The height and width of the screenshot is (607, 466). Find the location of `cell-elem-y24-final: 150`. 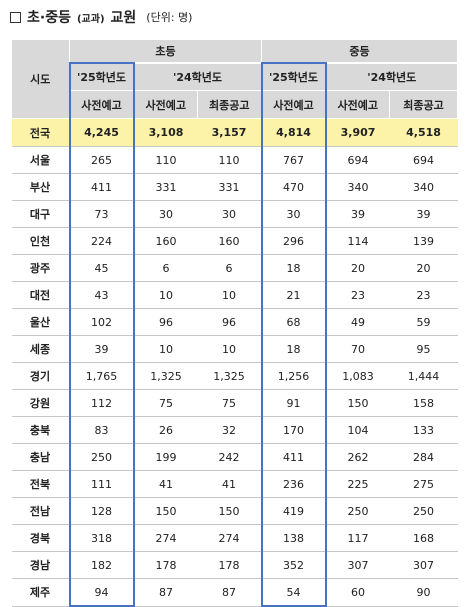

cell-elem-y24-final: 150 is located at coordinates (229, 511).